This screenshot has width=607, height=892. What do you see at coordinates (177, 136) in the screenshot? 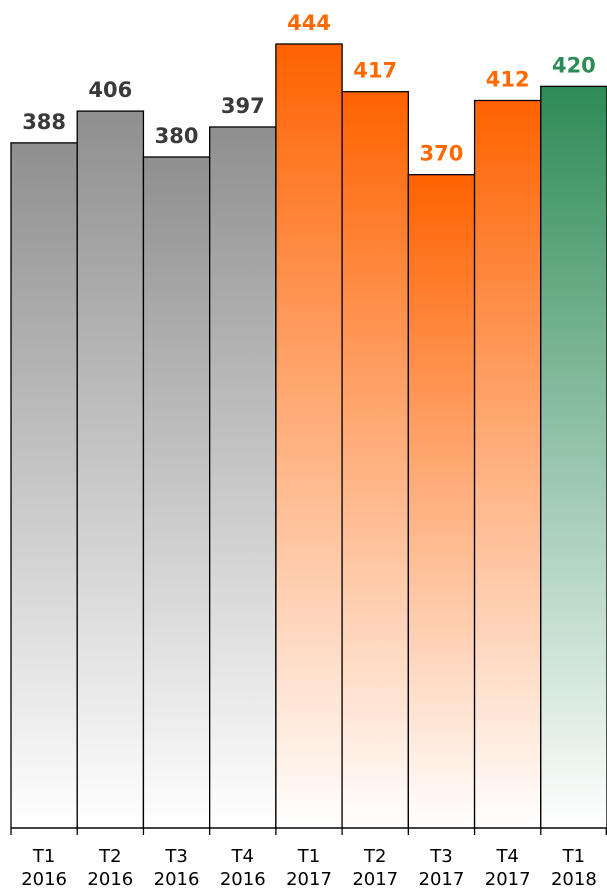
I see `value-label: 380` at bounding box center [177, 136].